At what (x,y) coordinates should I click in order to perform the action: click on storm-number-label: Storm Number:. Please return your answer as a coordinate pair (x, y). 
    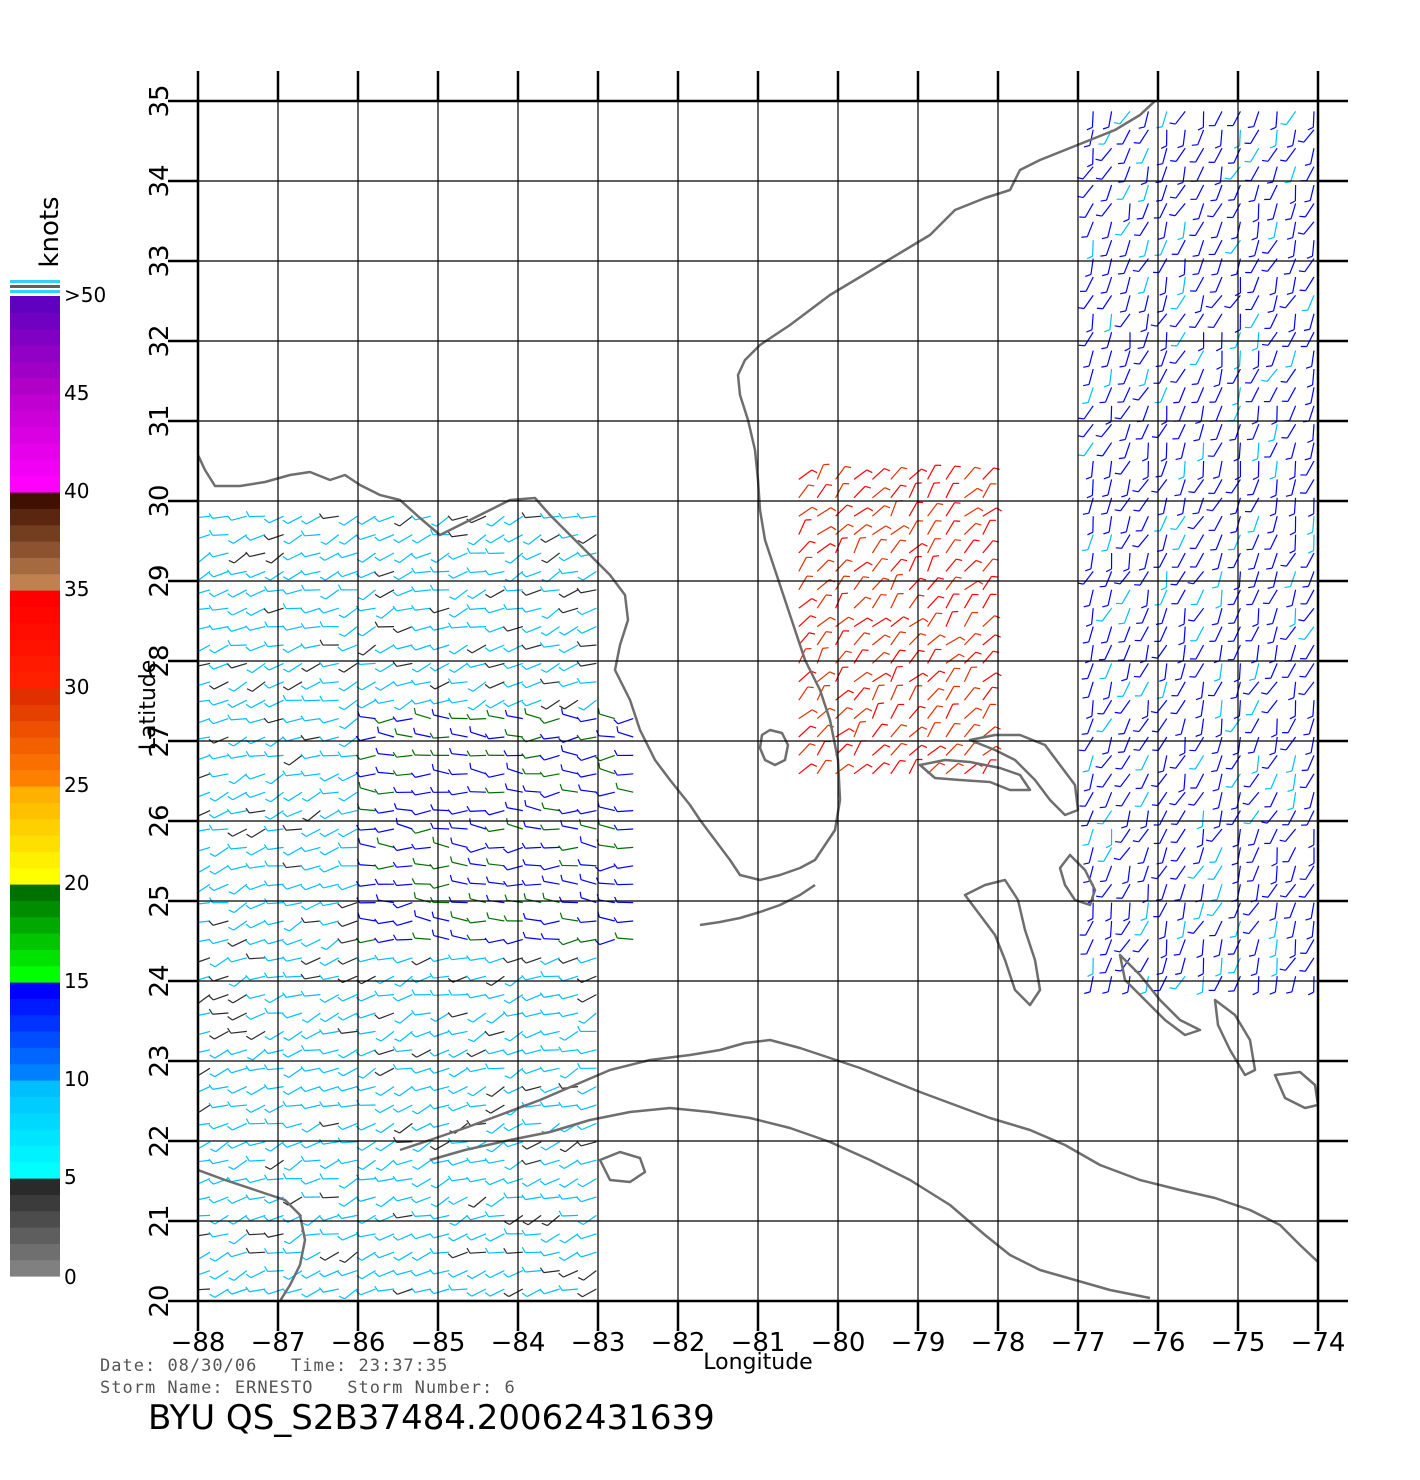
    Looking at the image, I should click on (420, 1388).